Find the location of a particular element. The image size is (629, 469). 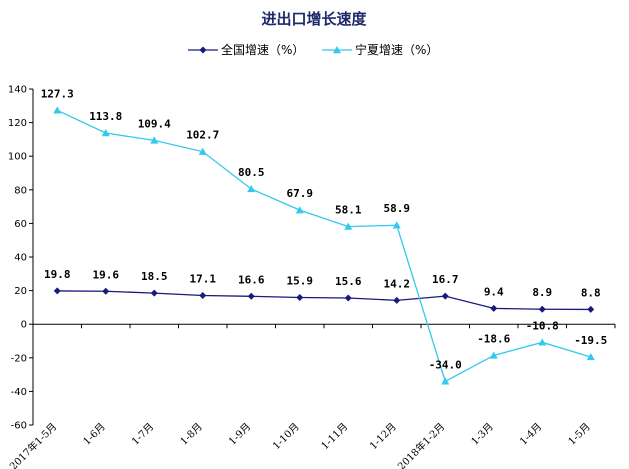

x-tick-label: 1-8月 is located at coordinates (191, 434).